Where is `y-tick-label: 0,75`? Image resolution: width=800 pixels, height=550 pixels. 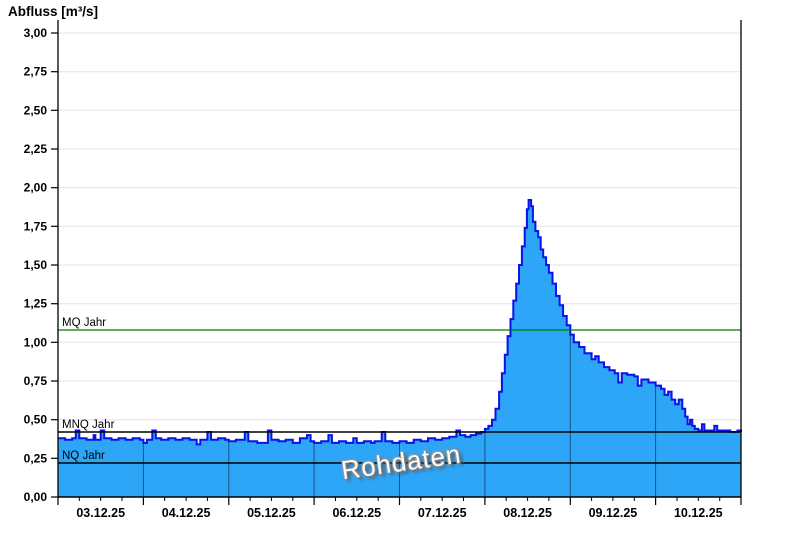
y-tick-label: 0,75 is located at coordinates (36, 381).